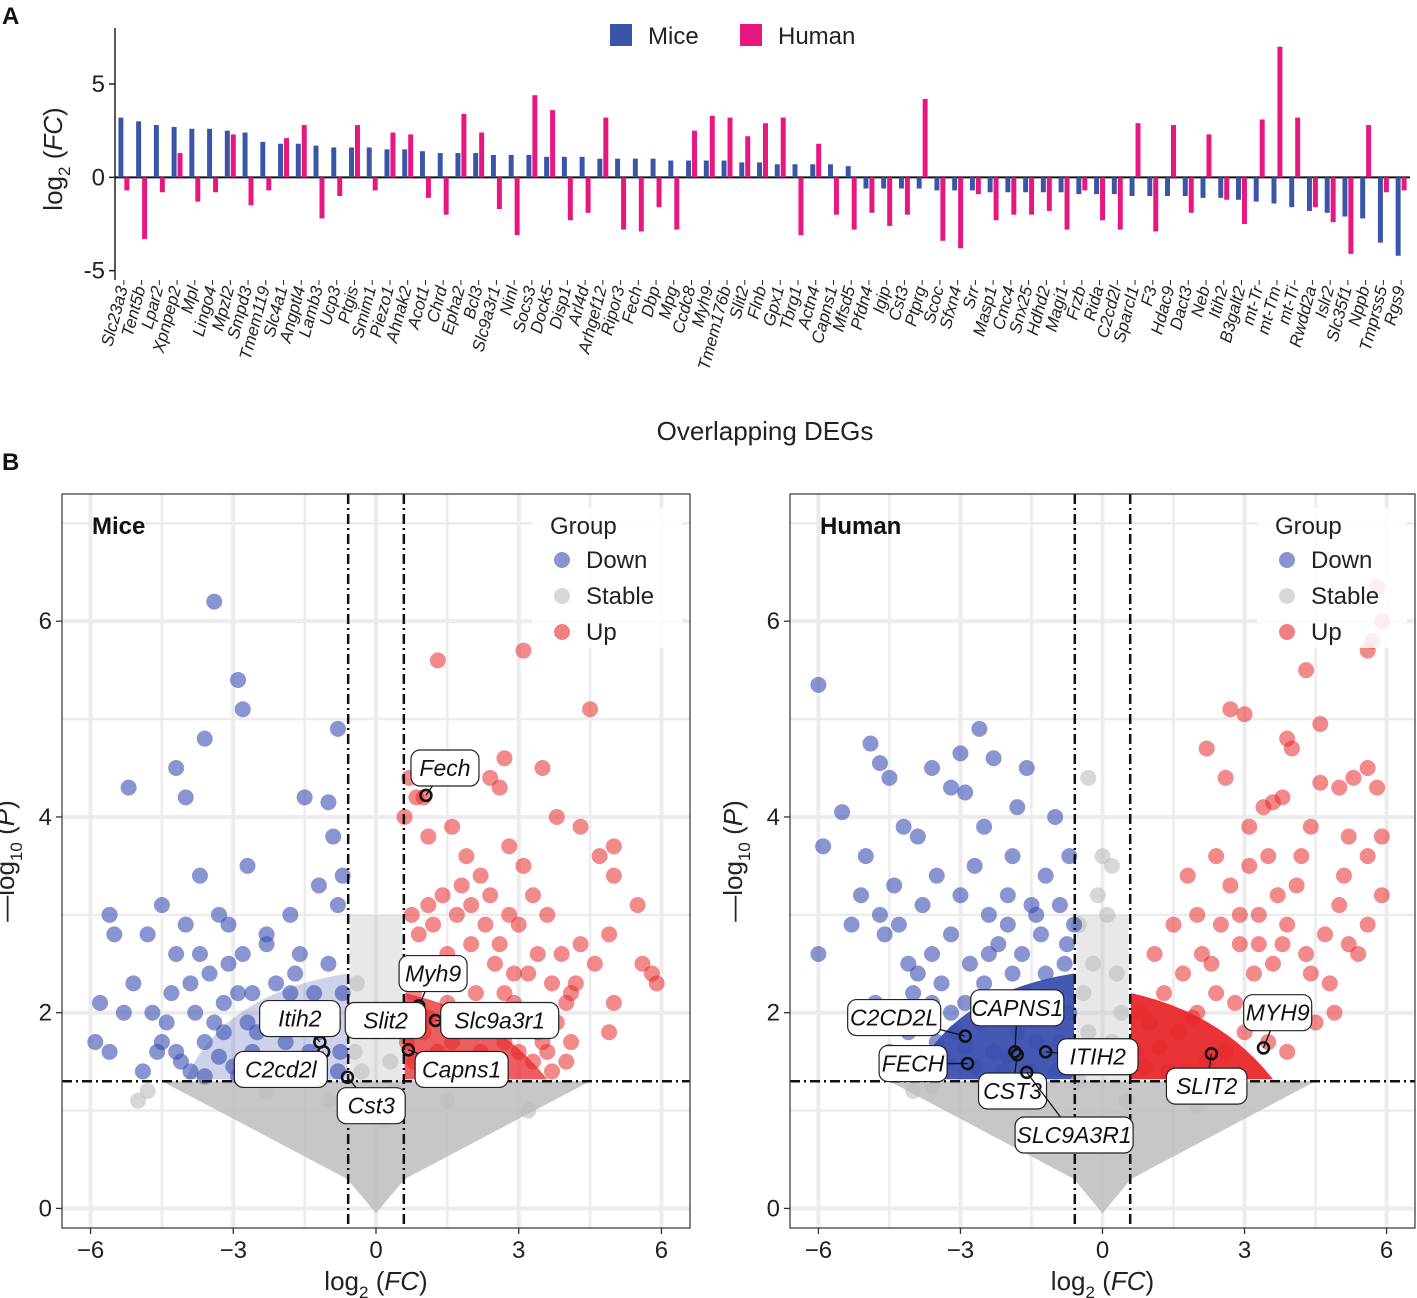 Image resolution: width=1417 pixels, height=1298 pixels. Describe the element at coordinates (960, 1250) in the screenshot. I see `x-tick-label: −3` at that location.